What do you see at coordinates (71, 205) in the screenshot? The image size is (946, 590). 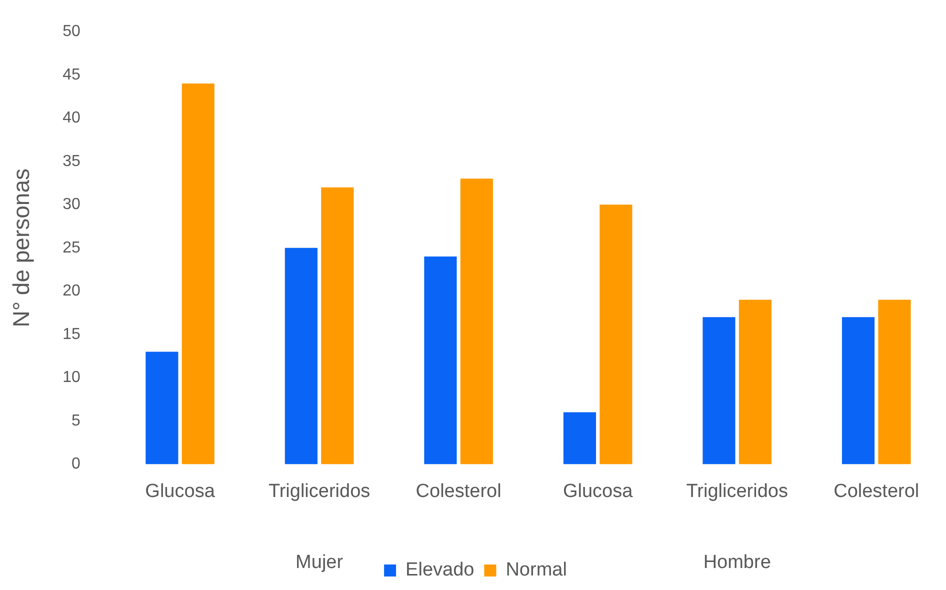 I see `y-tick-label: 30` at bounding box center [71, 205].